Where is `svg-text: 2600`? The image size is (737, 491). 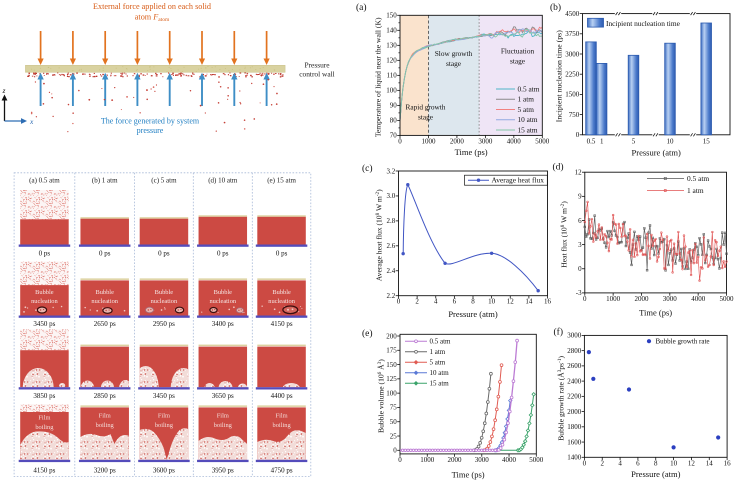 svg-text: 2600 is located at coordinates (574, 366).